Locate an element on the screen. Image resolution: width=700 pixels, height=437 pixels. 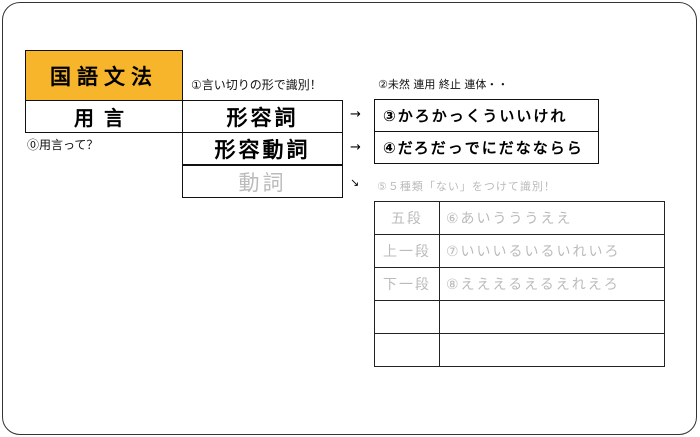
verb-kind: 上一段 is located at coordinates (407, 251).